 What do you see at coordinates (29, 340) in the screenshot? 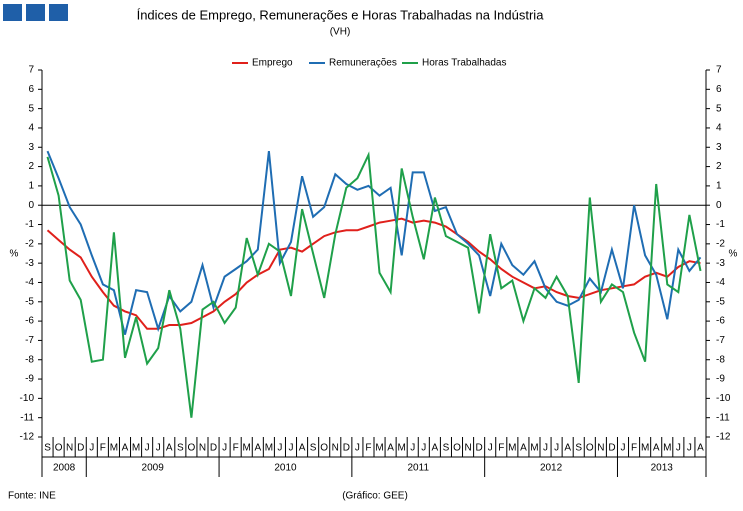
I see `y-tick-label: -7` at bounding box center [29, 340].